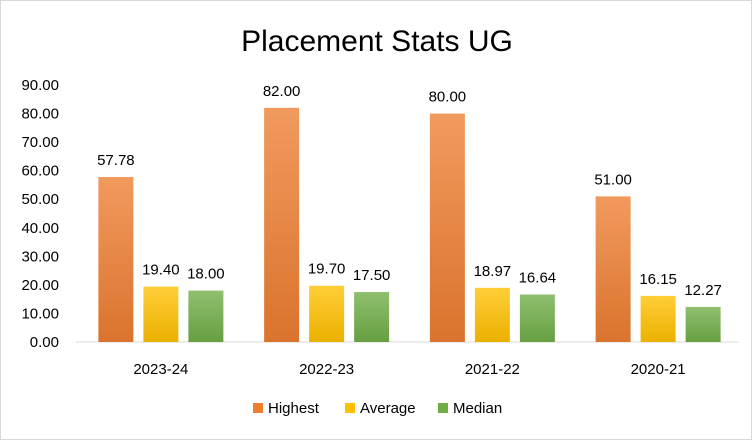 This screenshot has height=444, width=752. What do you see at coordinates (40, 228) in the screenshot?
I see `y-tick-label: 40.00` at bounding box center [40, 228].